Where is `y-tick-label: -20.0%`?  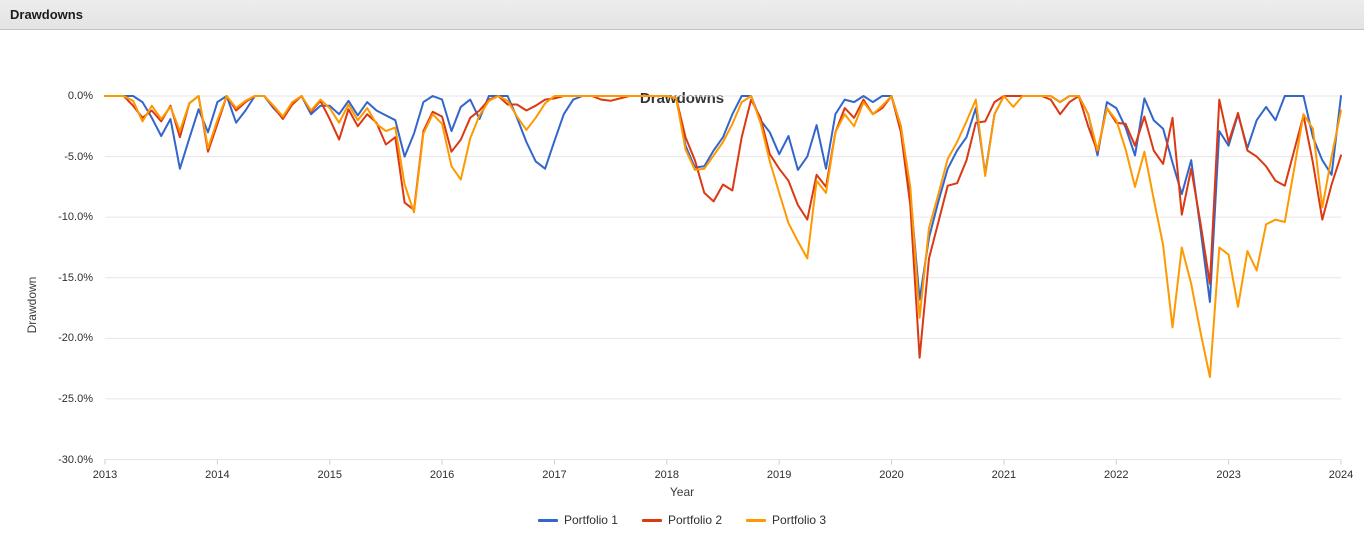 y-tick-label: -20.0% is located at coordinates (75, 338).